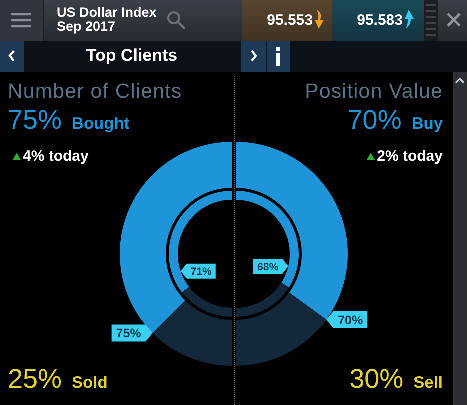 This screenshot has width=467, height=405. Describe the element at coordinates (107, 12) in the screenshot. I see `text: US Dollar Index` at that location.